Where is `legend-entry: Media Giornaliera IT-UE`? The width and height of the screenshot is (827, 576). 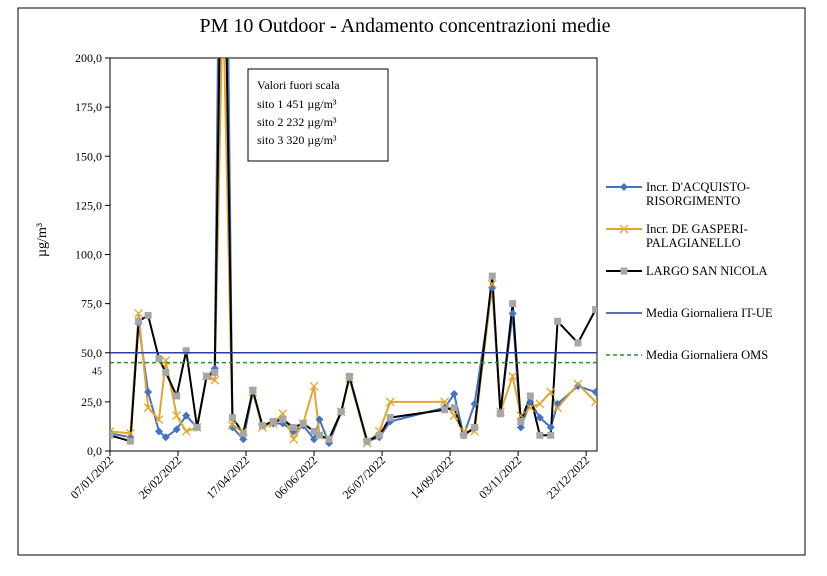 legend-entry: Media Giornaliera IT-UE is located at coordinates (704, 327).